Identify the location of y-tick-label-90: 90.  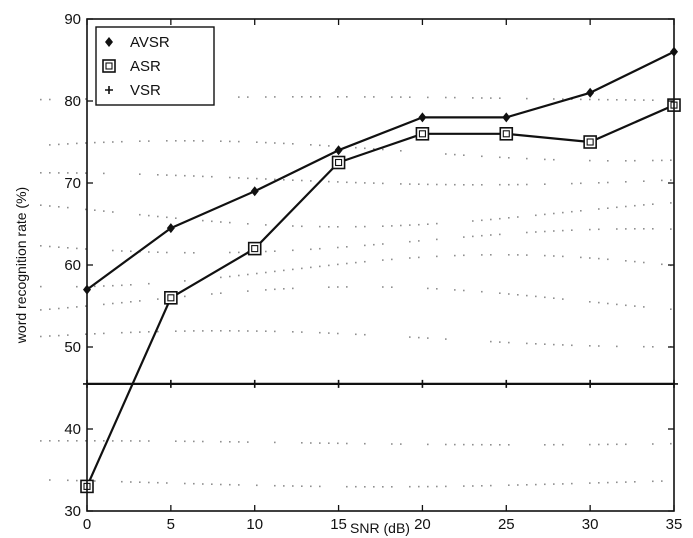
(72, 19).